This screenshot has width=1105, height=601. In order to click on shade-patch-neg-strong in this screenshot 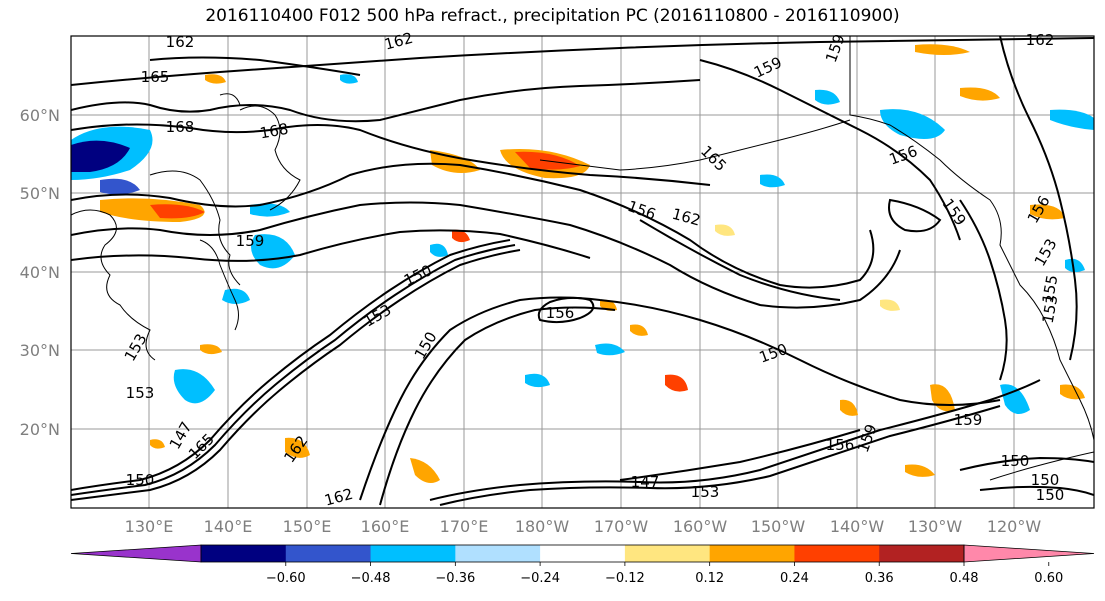, I will do `click(100, 156)`.